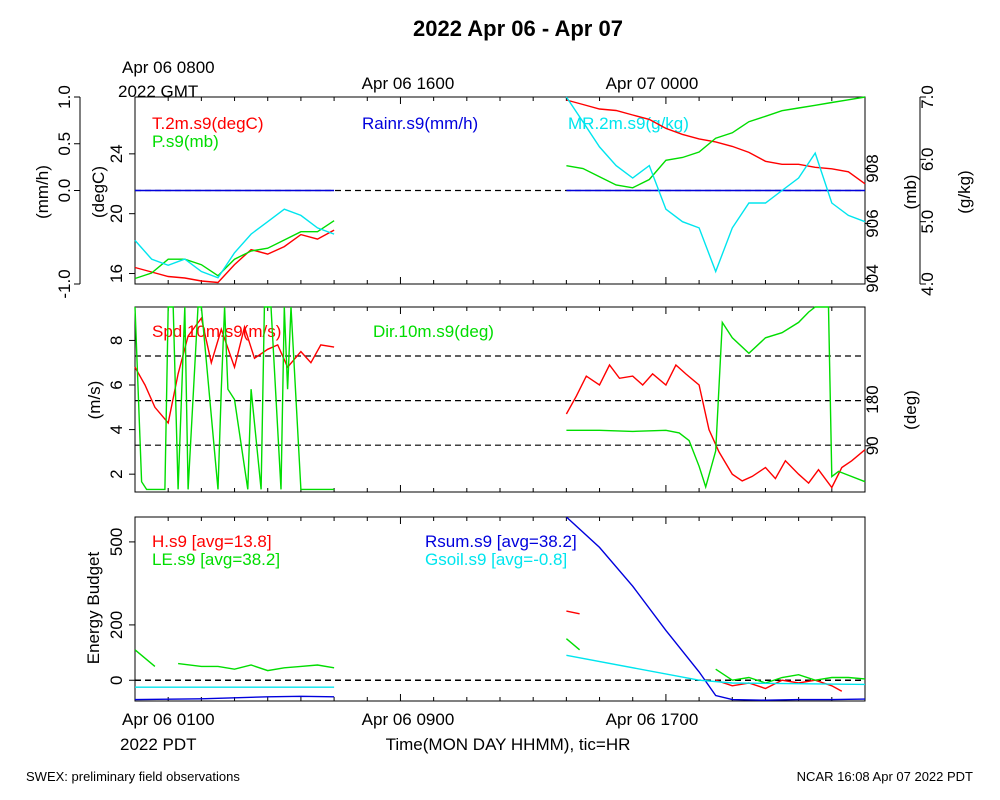  I want to click on x-axis-title: Time(MON DAY HHMM), tic=HR, so click(508, 744).